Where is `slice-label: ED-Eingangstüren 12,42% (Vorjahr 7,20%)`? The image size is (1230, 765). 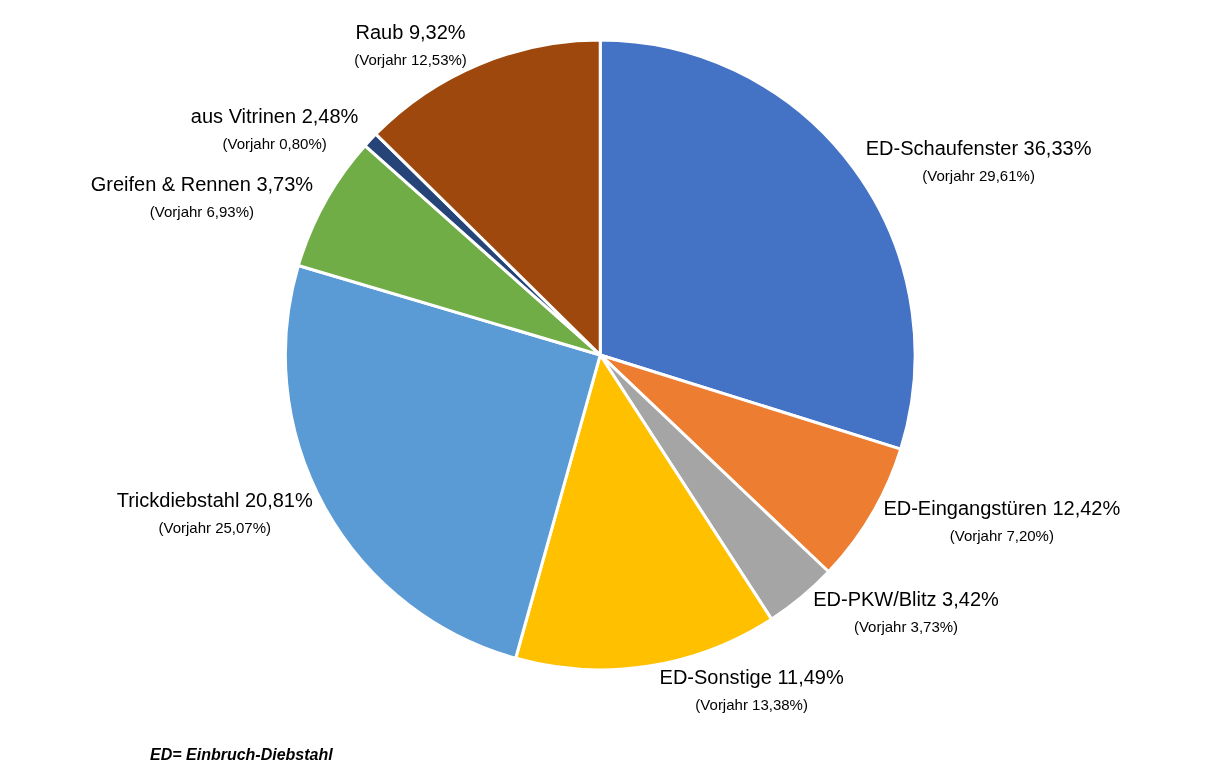 slice-label: ED-Eingangstüren 12,42% (Vorjahr 7,20%) is located at coordinates (1002, 521).